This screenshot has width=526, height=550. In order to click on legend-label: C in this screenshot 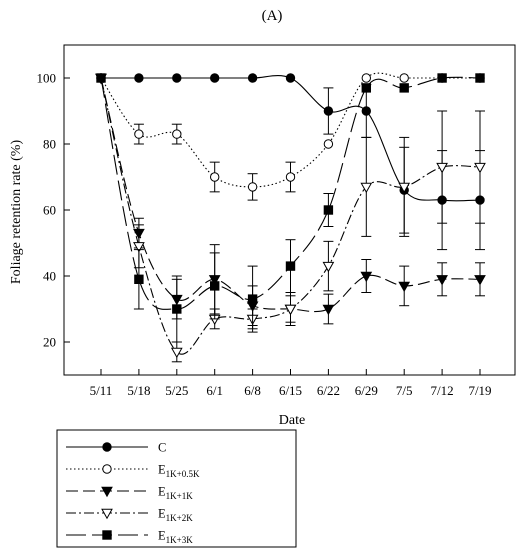, I will do `click(162, 448)`.